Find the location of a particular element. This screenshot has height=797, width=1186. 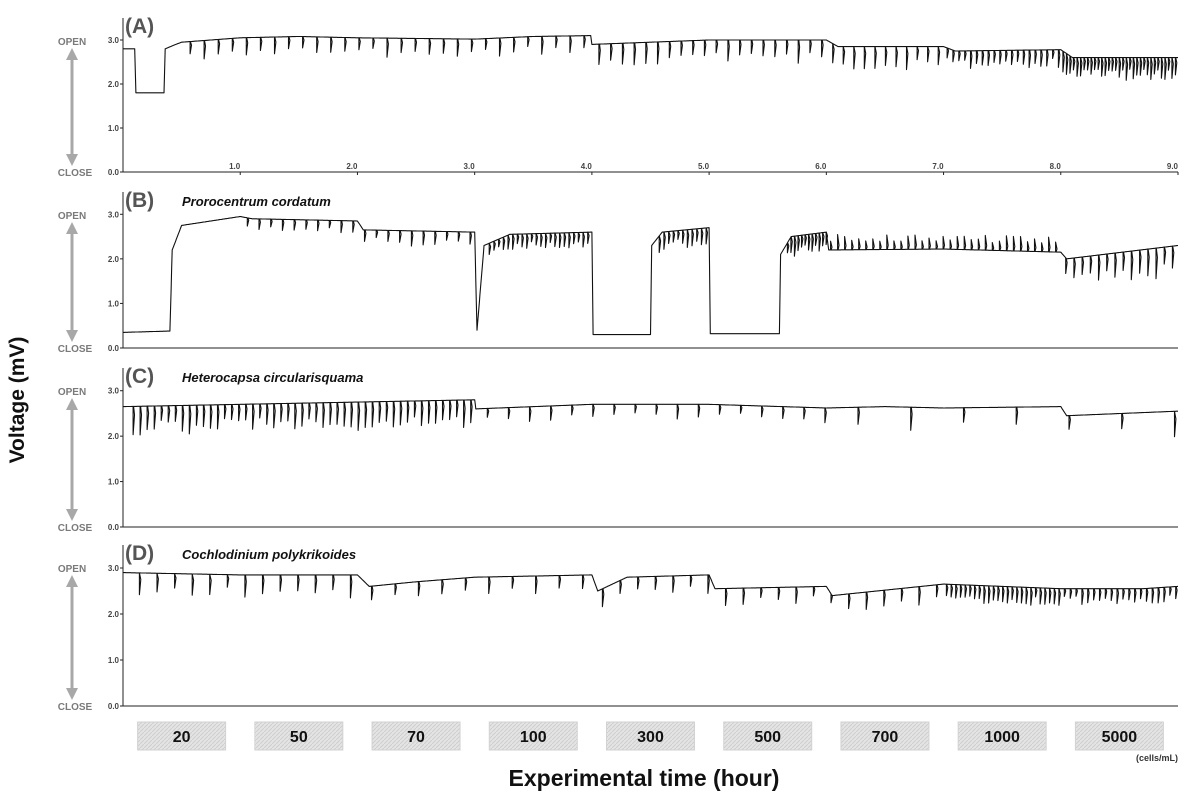

concentration-label: 500 is located at coordinates (767, 737).